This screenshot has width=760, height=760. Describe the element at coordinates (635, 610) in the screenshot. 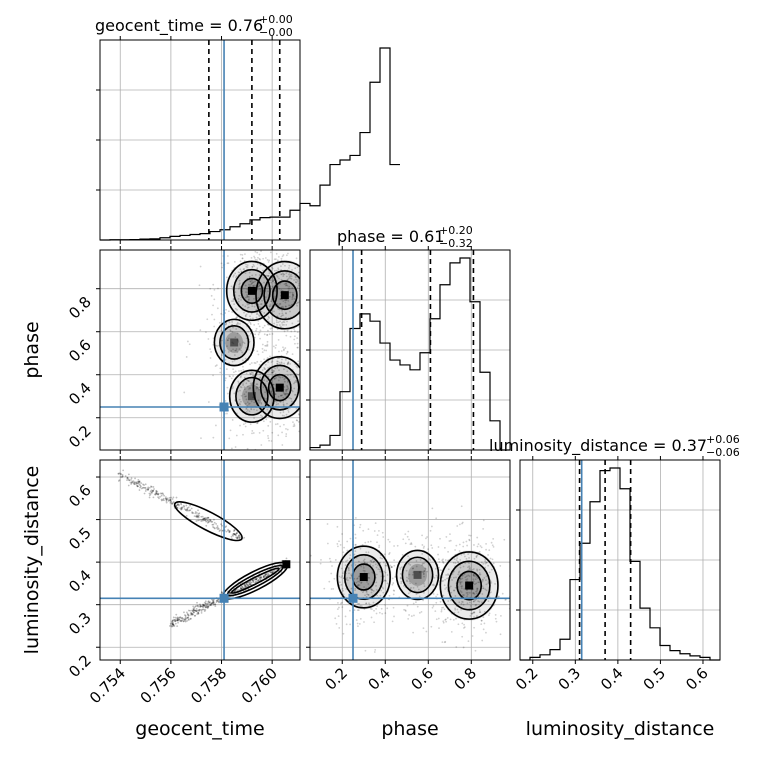

I see `hist-bar` at that location.